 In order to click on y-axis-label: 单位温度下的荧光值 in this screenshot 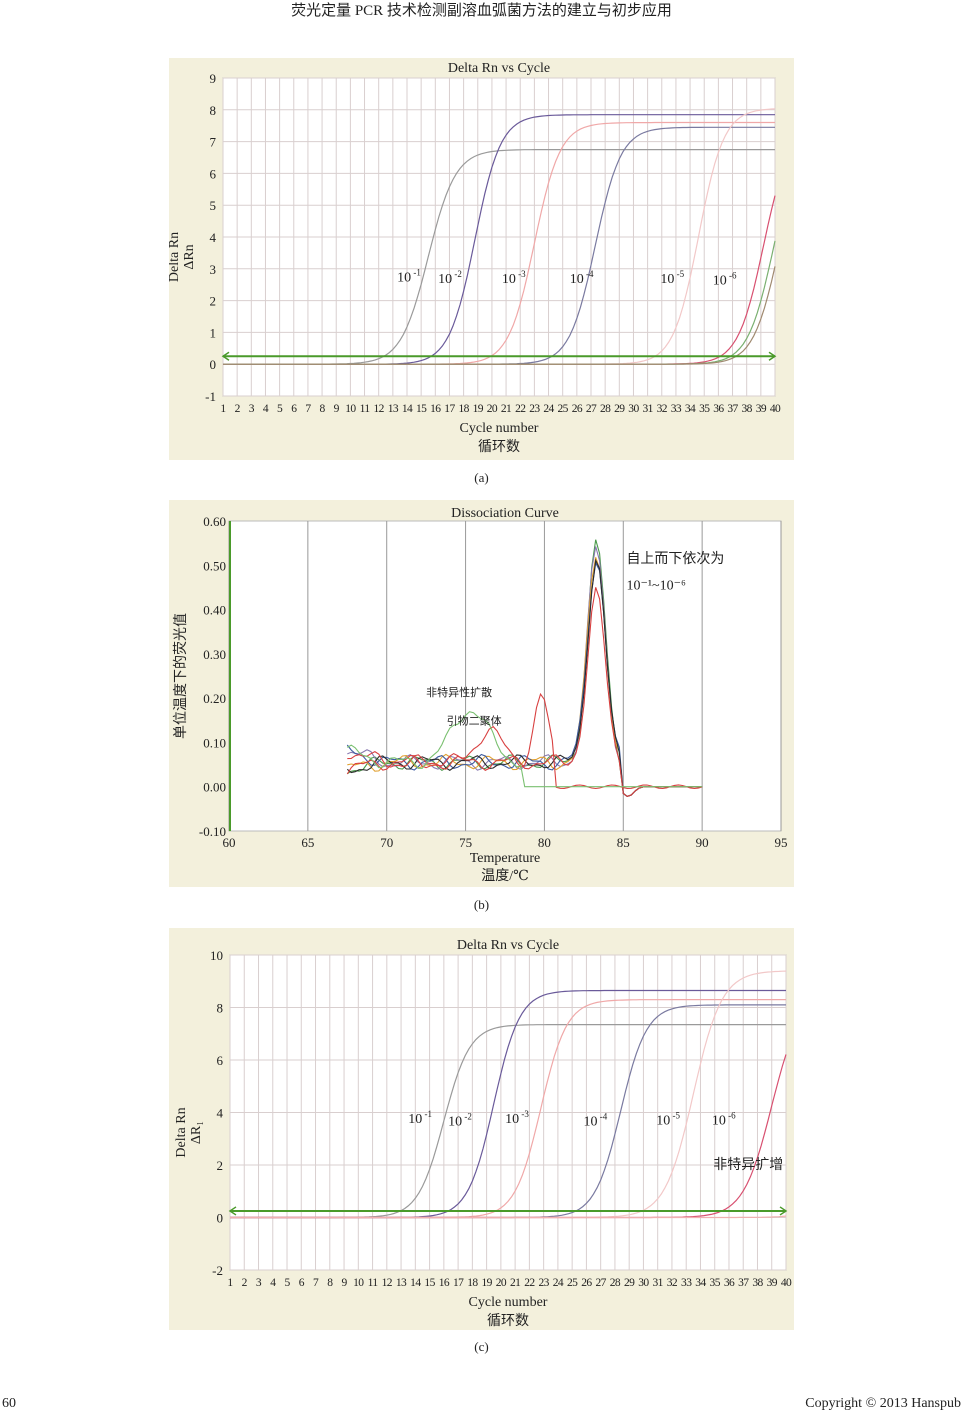, I will do `click(180, 676)`.